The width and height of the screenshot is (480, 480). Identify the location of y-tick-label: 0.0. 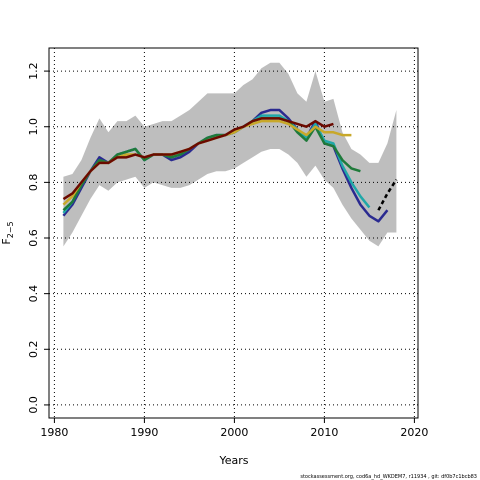
(33, 405).